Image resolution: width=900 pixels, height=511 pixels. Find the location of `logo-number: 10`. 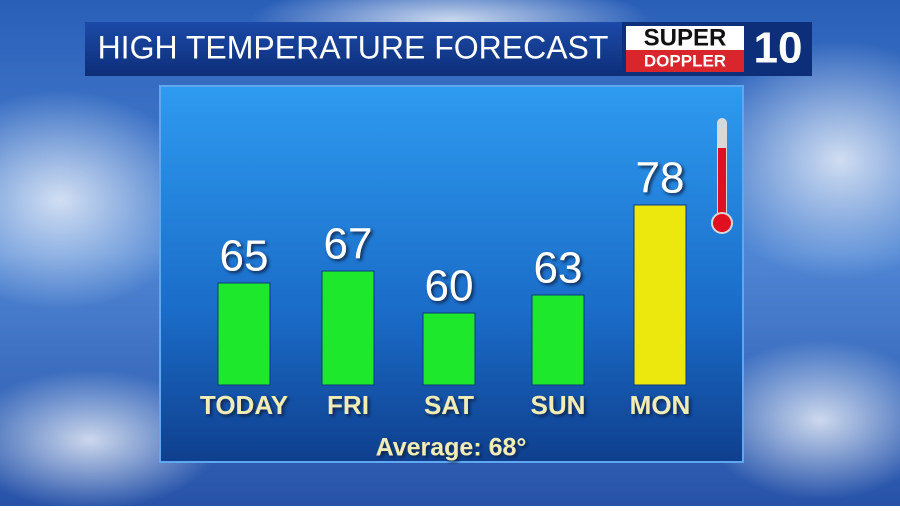

logo-number: 10 is located at coordinates (778, 48).